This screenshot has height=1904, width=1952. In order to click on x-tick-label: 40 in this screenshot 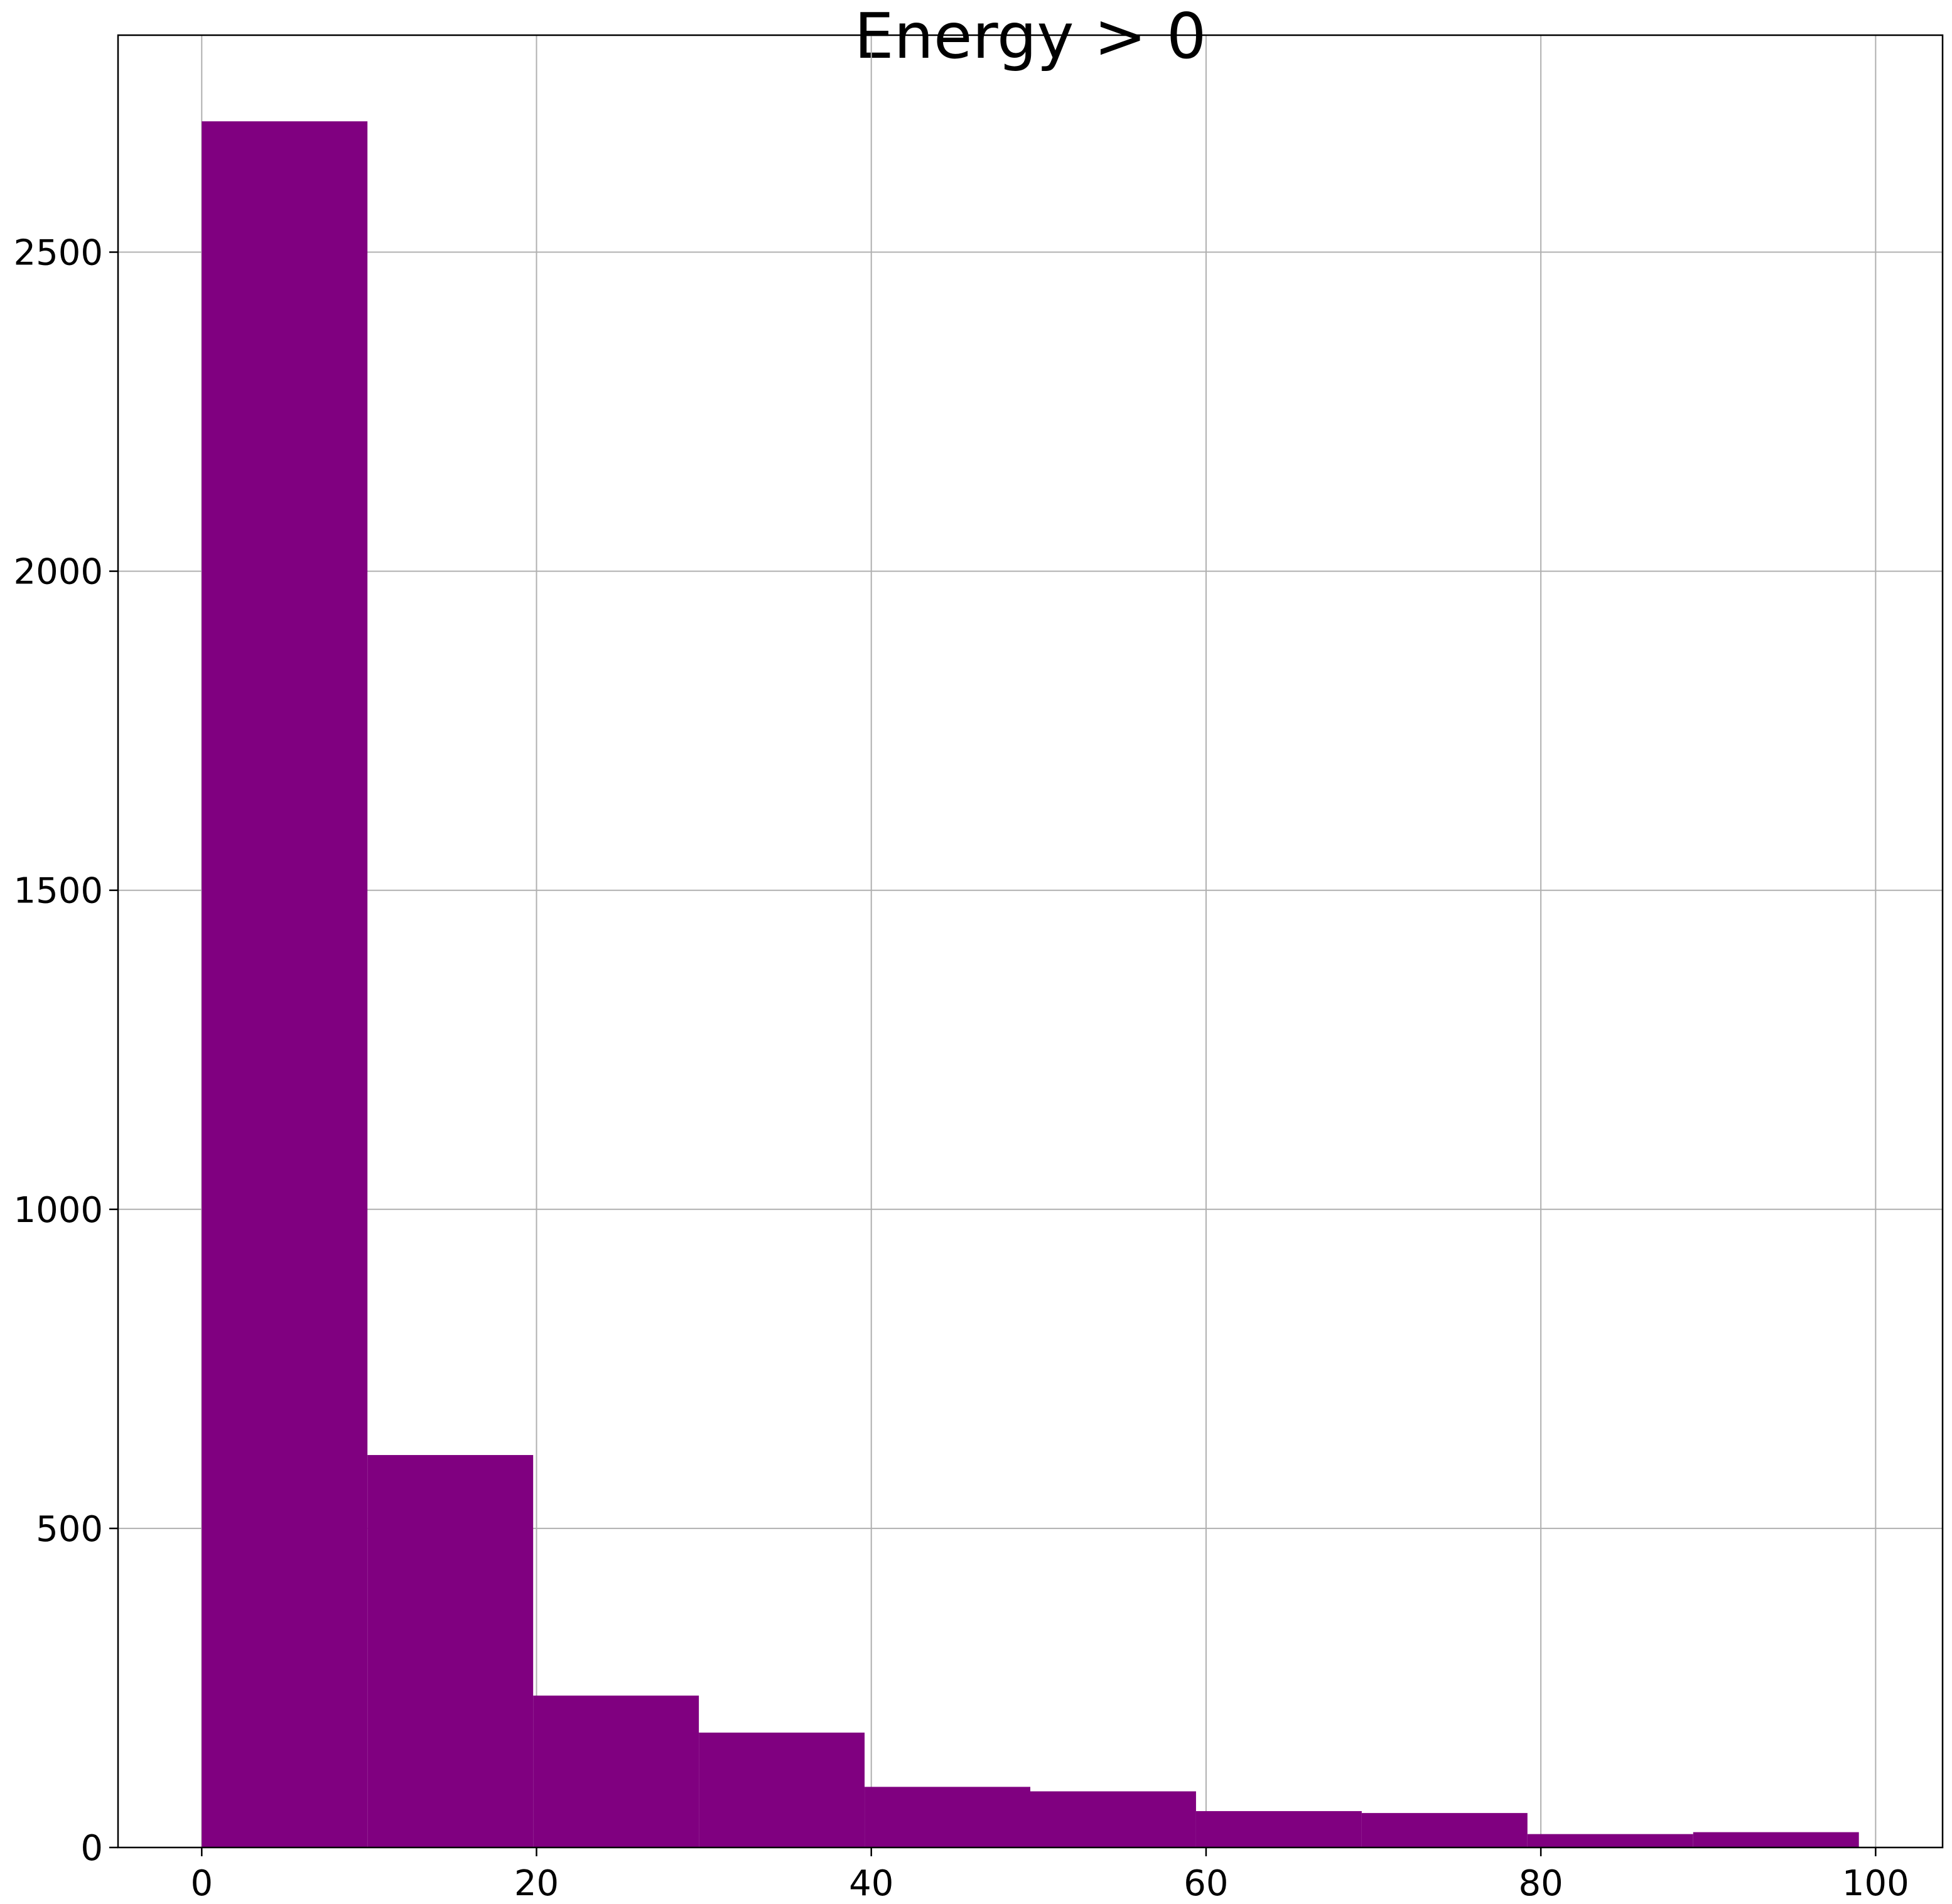, I will do `click(871, 1883)`.